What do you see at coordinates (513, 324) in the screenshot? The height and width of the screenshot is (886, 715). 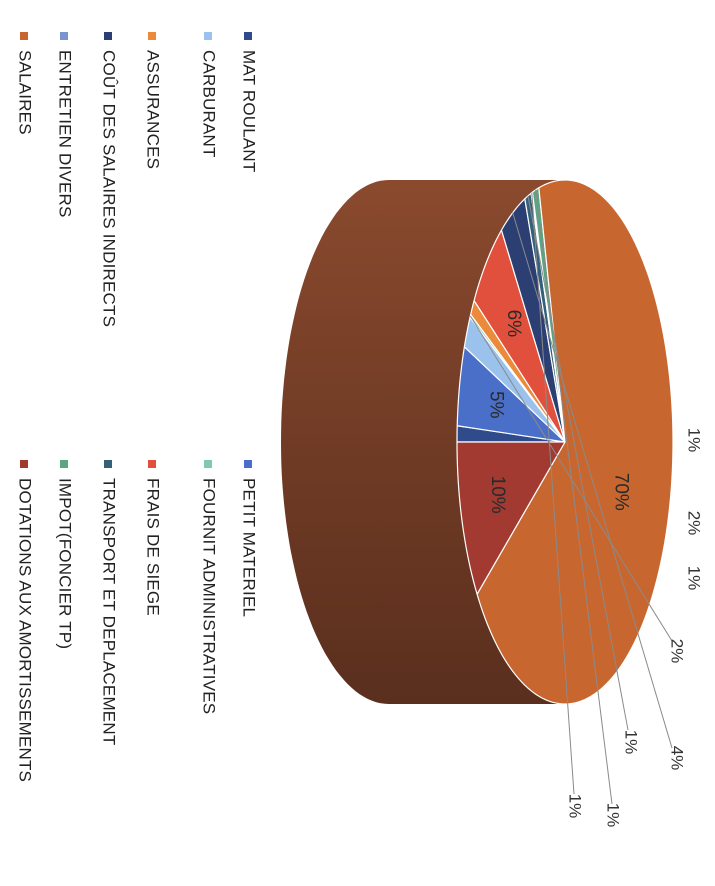 I see `data-label-frais-de-siege: 6%` at bounding box center [513, 324].